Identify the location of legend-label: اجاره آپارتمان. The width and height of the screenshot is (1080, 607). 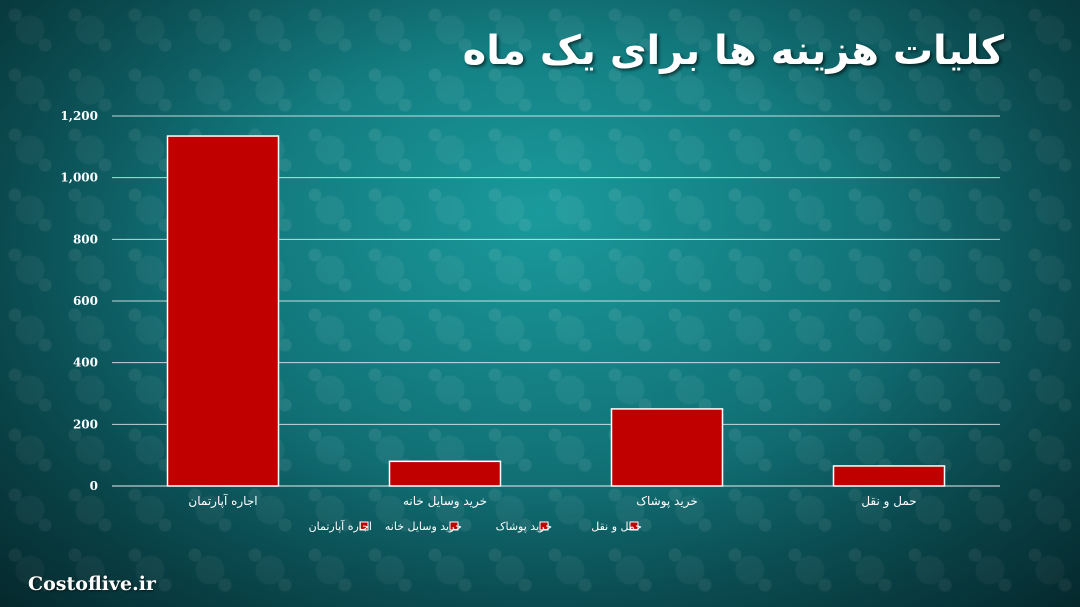
(340, 526).